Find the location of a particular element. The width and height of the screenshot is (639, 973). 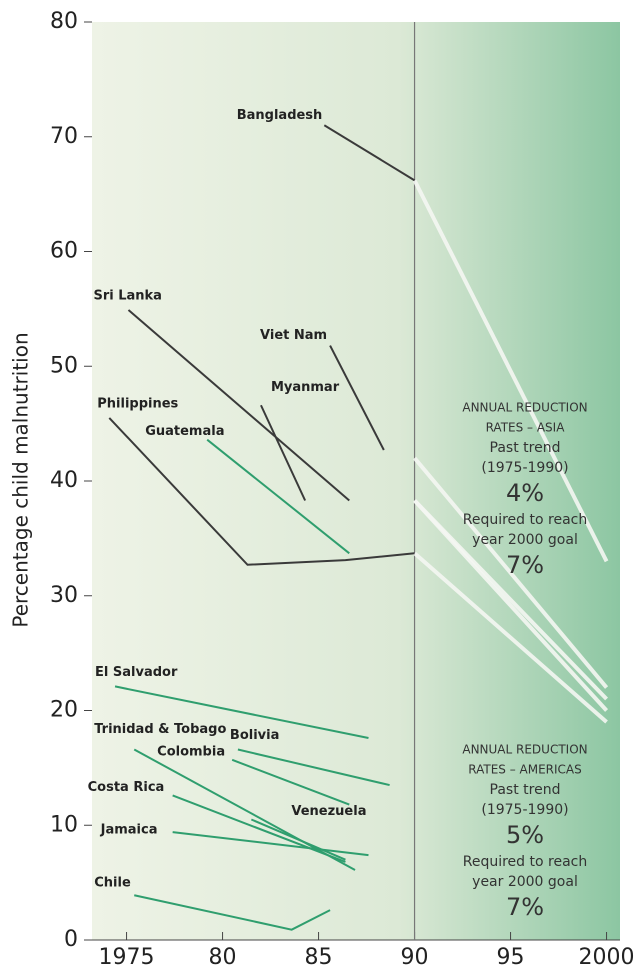

annotation: 4% is located at coordinates (525, 493).